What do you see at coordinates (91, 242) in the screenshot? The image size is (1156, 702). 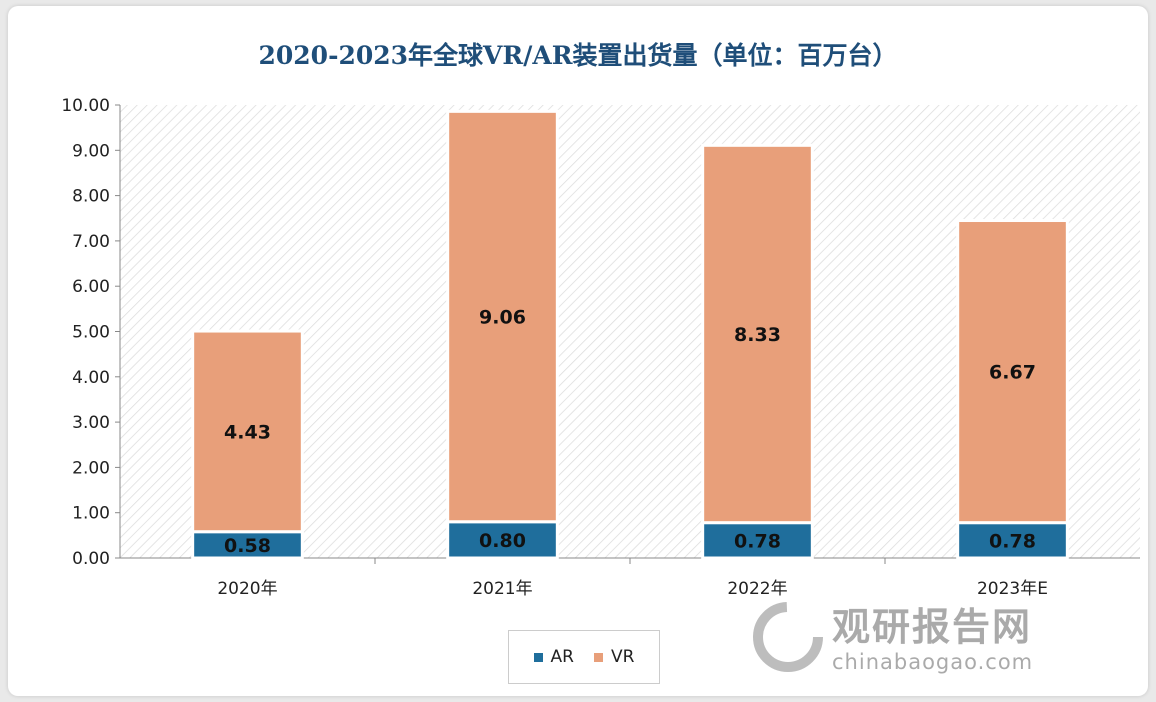 I see `y-tick-label: 7.00` at bounding box center [91, 242].